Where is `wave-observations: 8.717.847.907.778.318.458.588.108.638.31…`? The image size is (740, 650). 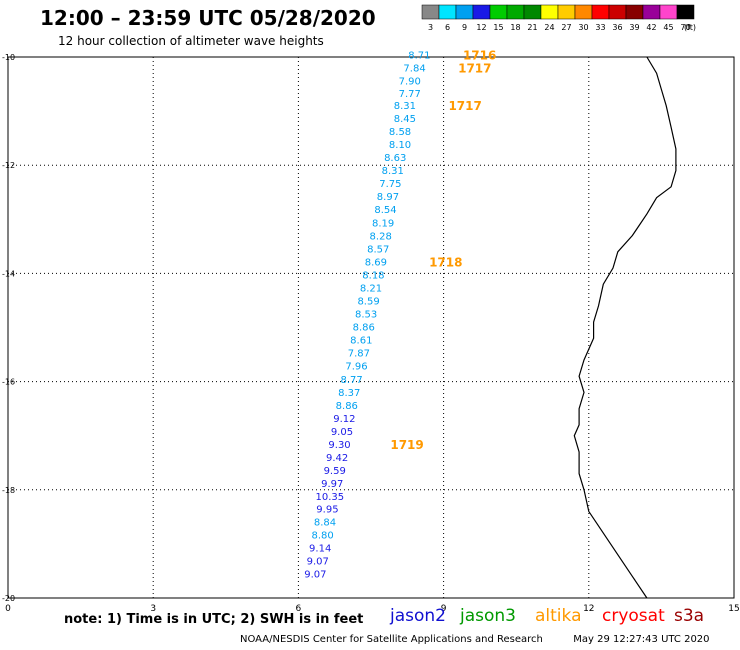
wave-observations: 8.717.847.907.778.318.458.588.108.638.31… is located at coordinates (367, 315).